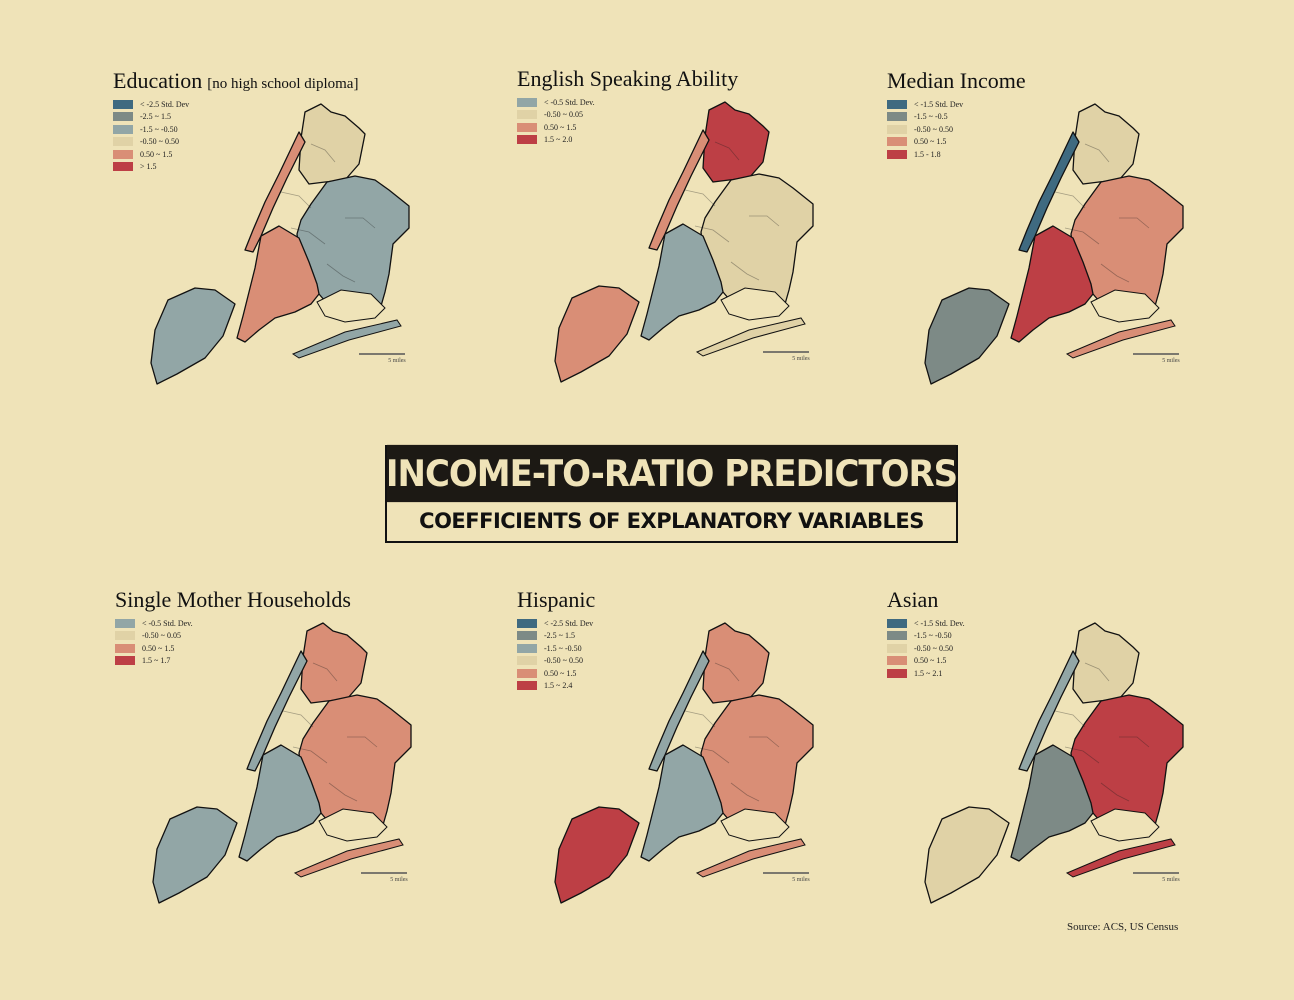 The width and height of the screenshot is (1294, 1000). What do you see at coordinates (556, 600) in the screenshot?
I see `panel-title: Hispanic` at bounding box center [556, 600].